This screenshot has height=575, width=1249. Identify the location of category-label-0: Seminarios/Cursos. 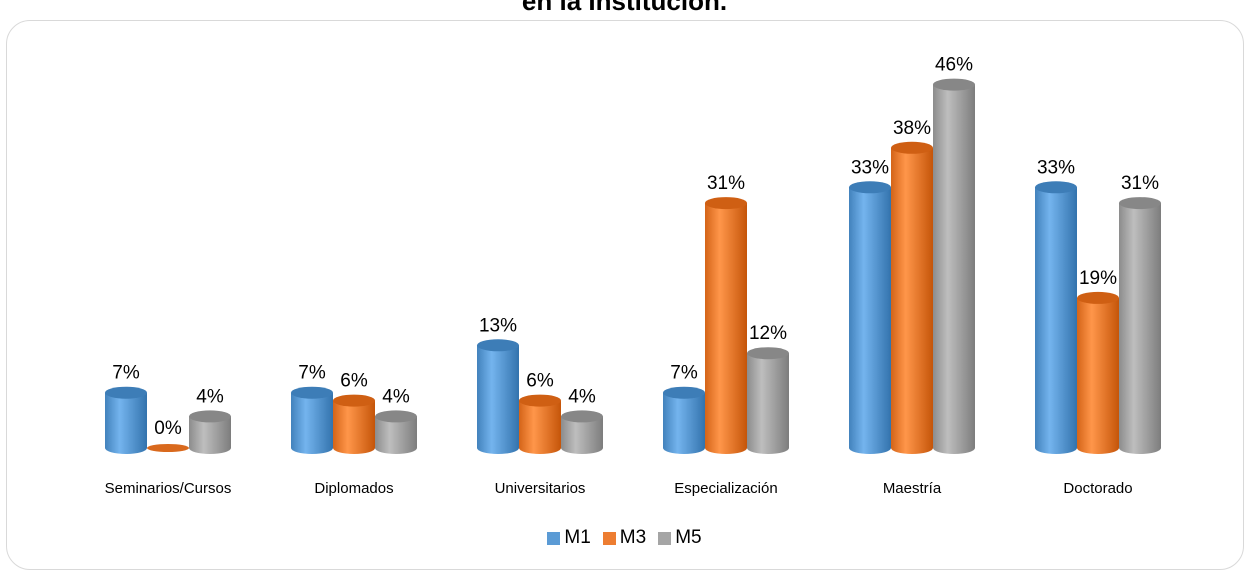
(168, 488).